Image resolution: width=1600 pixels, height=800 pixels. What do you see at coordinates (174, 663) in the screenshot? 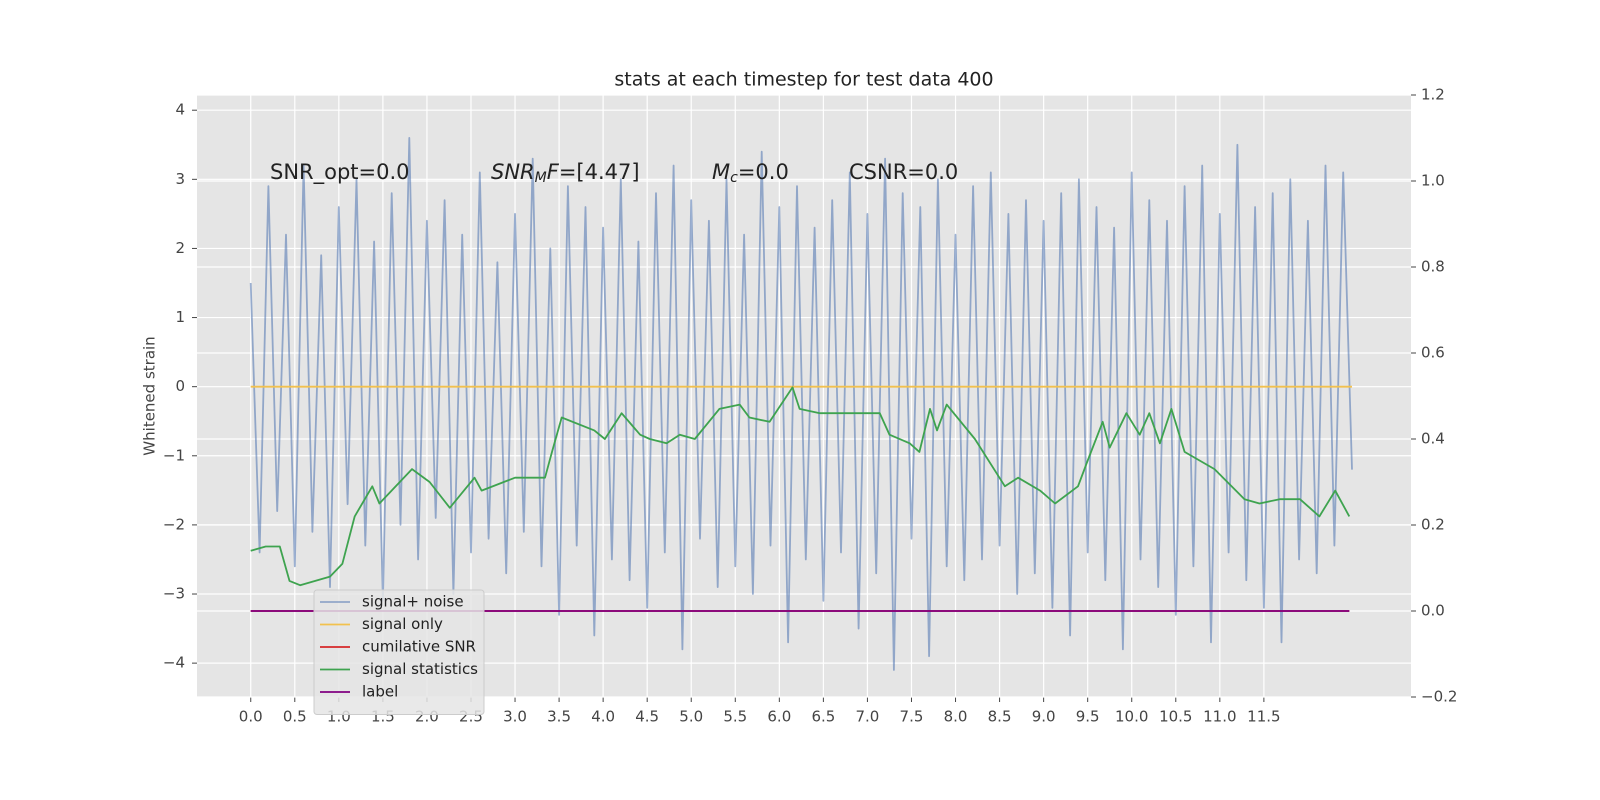
I see `y-tick-label: −4` at bounding box center [174, 663].